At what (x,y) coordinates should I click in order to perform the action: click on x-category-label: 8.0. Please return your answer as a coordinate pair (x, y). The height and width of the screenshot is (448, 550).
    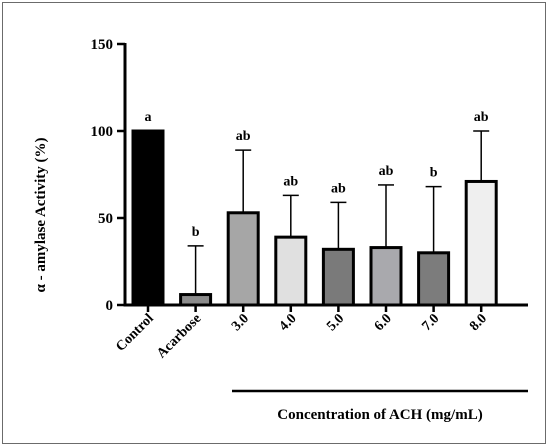
    Looking at the image, I should click on (478, 322).